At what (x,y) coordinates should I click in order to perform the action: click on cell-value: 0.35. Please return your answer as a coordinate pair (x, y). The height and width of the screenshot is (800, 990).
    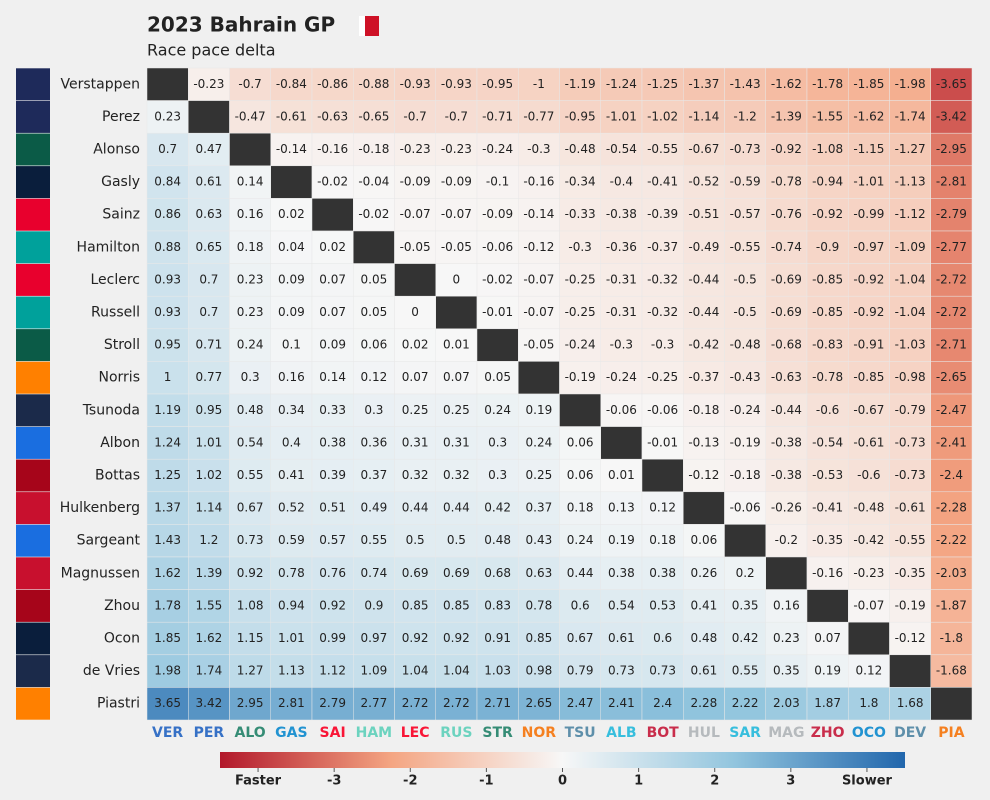
    Looking at the image, I should click on (745, 605).